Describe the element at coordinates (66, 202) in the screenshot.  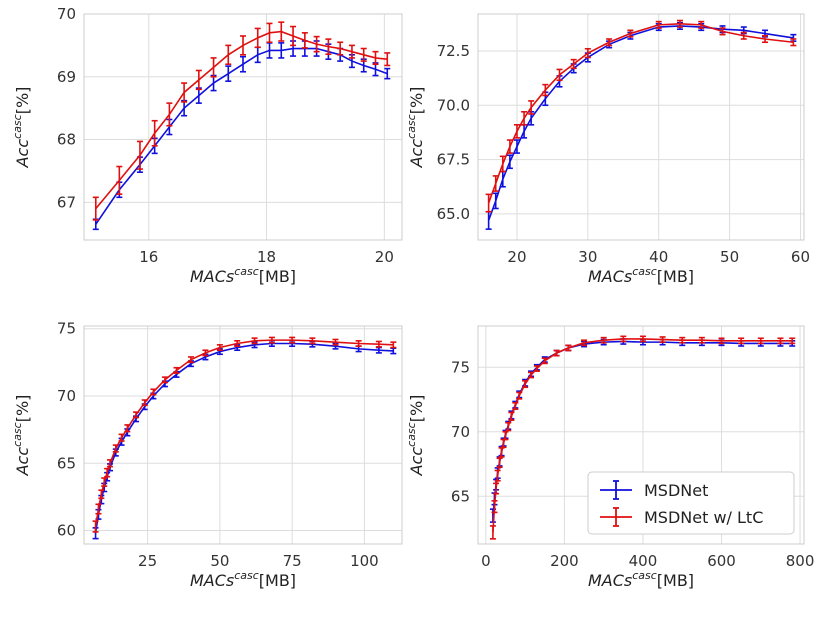
I see `y-tick-label: 67` at that location.